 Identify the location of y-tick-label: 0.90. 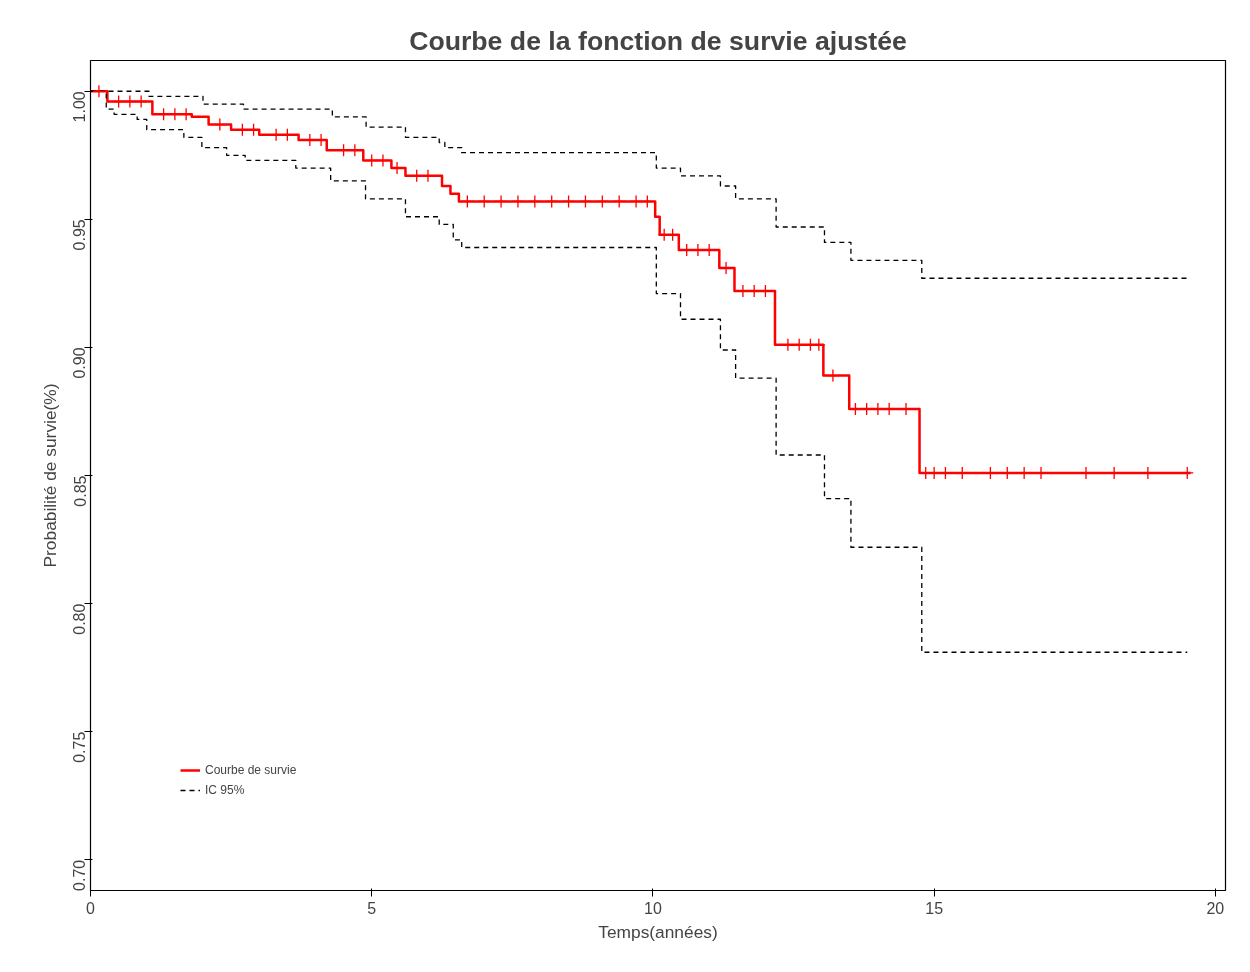
(80, 363).